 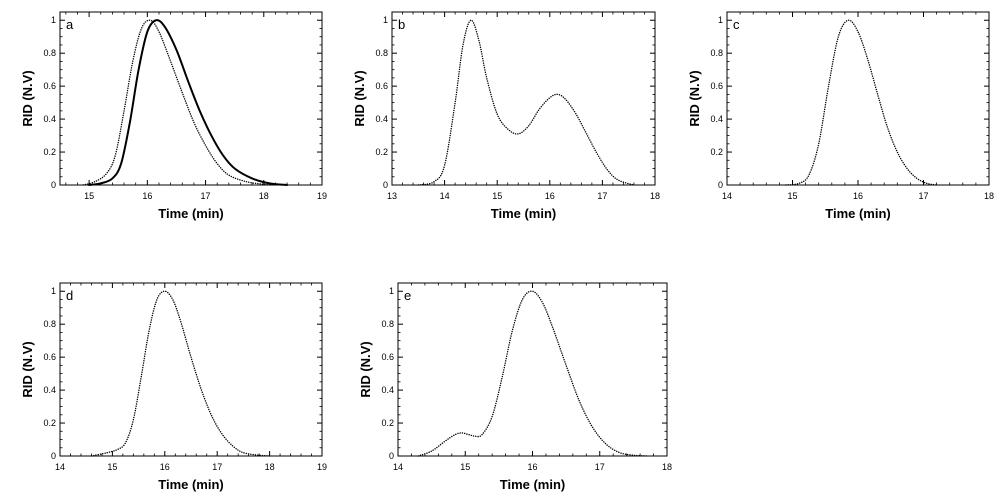 What do you see at coordinates (407, 295) in the screenshot?
I see `panel-letter: e` at bounding box center [407, 295].